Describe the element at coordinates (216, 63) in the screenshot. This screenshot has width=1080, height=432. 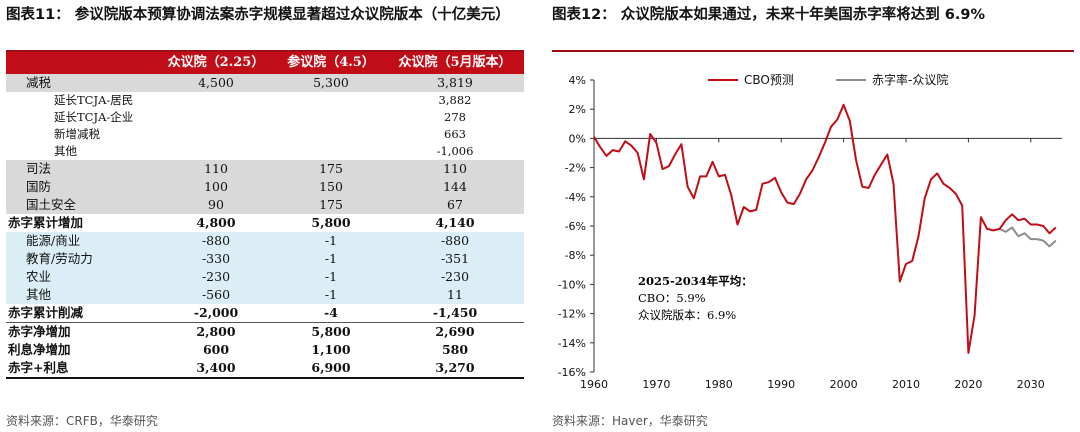
I see `table-header-col: 众议院（2.25）` at that location.